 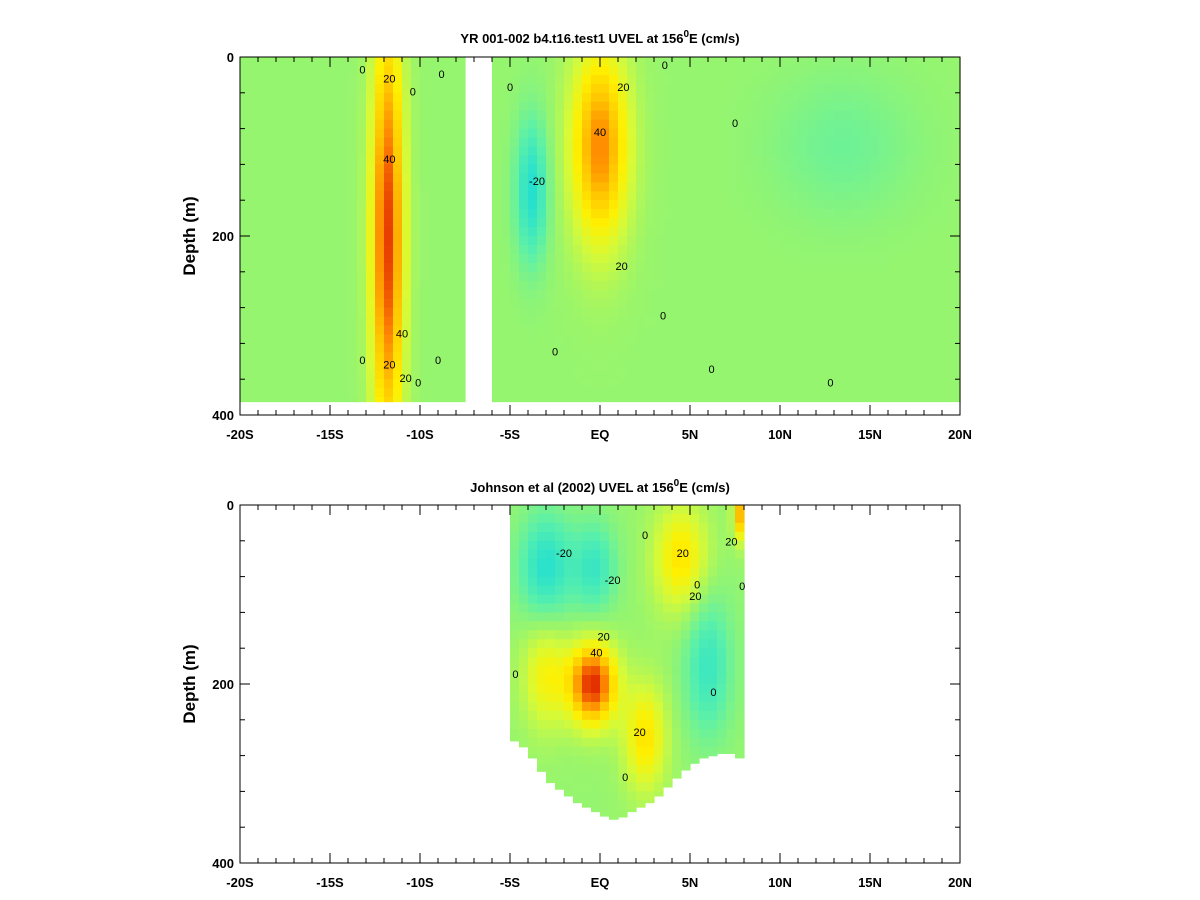 I want to click on chart-title-main: Johnson et al (2002) UVEL at 156, so click(x=572, y=487).